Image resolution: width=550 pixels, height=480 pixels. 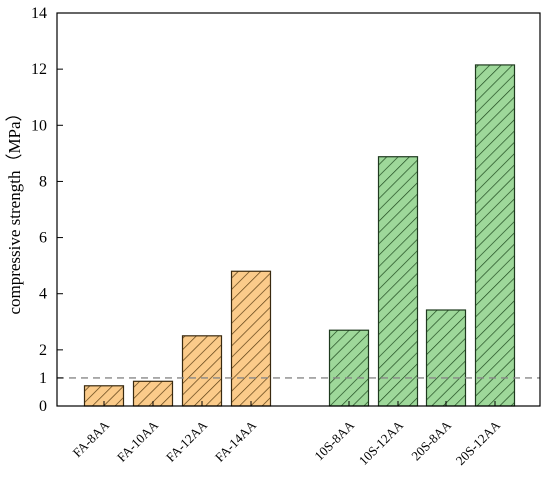 What do you see at coordinates (14, 209) in the screenshot?
I see `y-axis-title: compressive strength（MPa）` at bounding box center [14, 209].